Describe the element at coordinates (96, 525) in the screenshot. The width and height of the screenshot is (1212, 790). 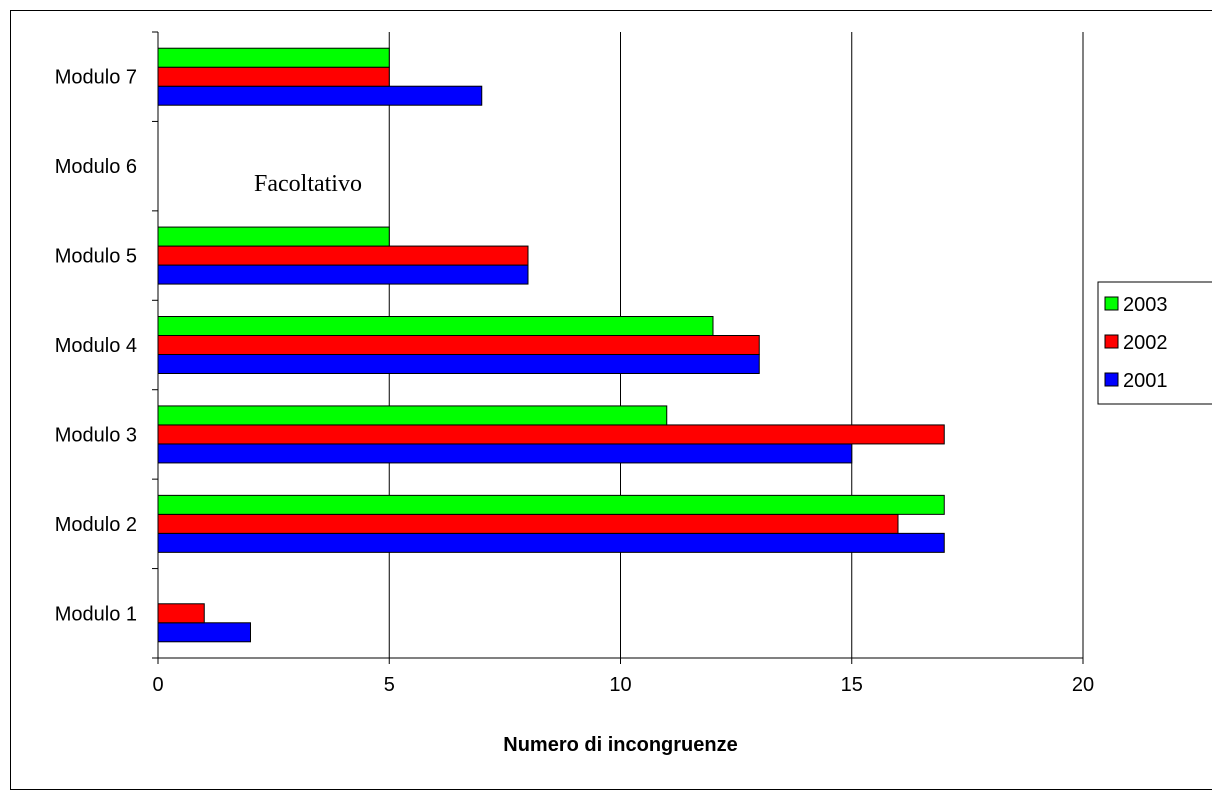
I see `category-label: Modulo 2` at that location.